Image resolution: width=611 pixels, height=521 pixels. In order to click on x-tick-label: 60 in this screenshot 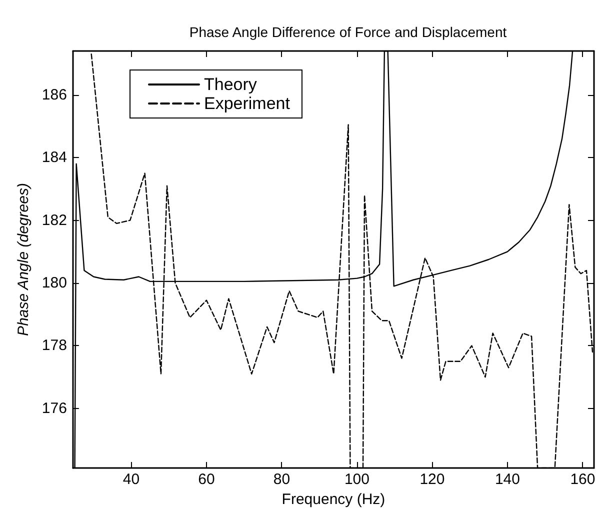, I will do `click(206, 479)`.